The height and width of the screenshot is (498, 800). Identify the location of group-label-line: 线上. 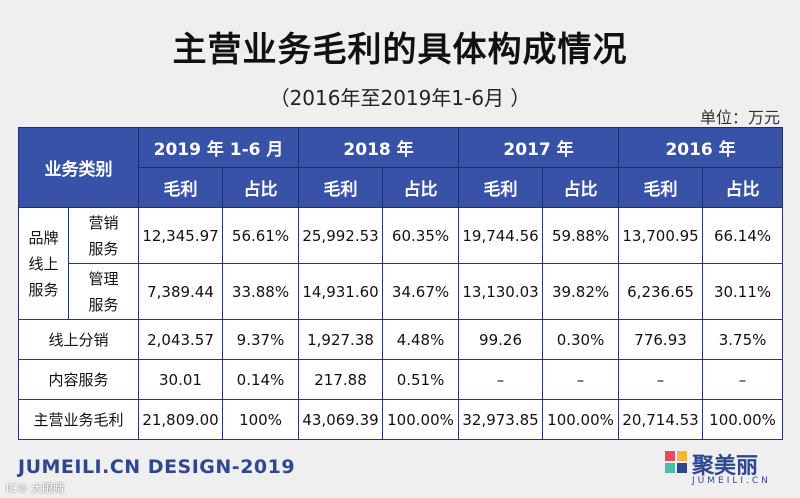
(43, 263).